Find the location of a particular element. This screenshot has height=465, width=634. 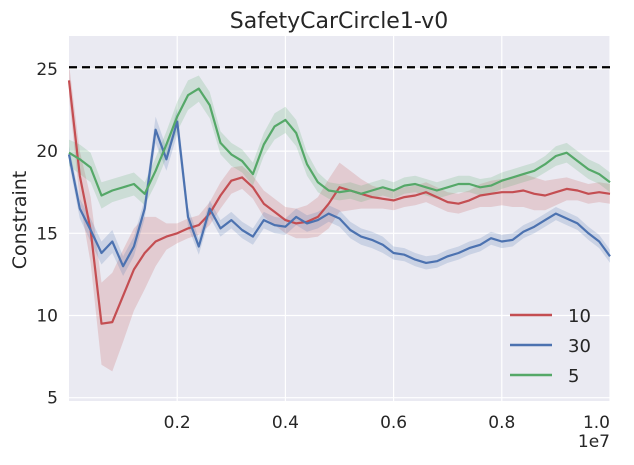

y-tick-labels: 5 10 15 20 25 is located at coordinates (47, 234).